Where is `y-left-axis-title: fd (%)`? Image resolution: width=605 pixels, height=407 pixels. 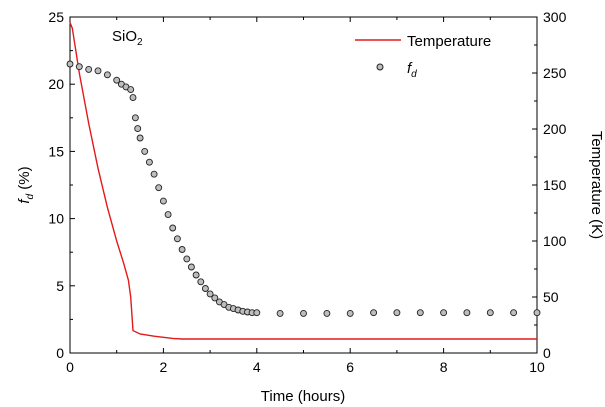 y-left-axis-title: fd (%) is located at coordinates (26, 184).